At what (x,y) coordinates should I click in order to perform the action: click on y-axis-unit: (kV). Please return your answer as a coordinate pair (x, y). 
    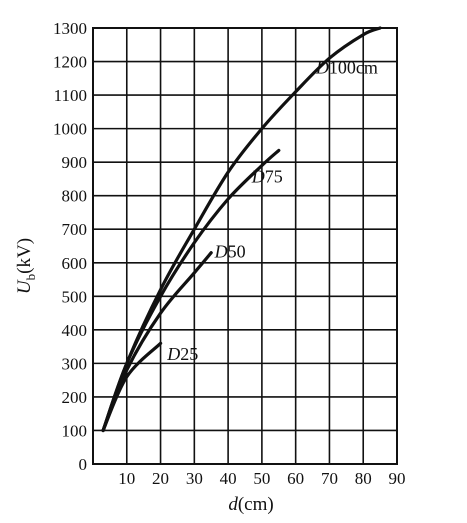
    Looking at the image, I should click on (24, 256).